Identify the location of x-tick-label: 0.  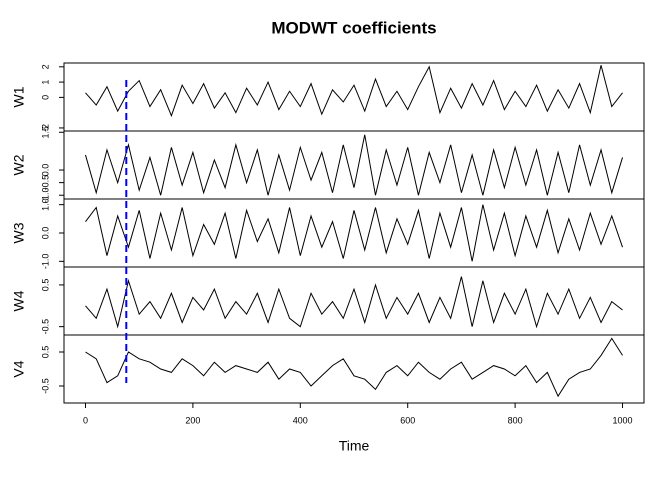
(85, 420).